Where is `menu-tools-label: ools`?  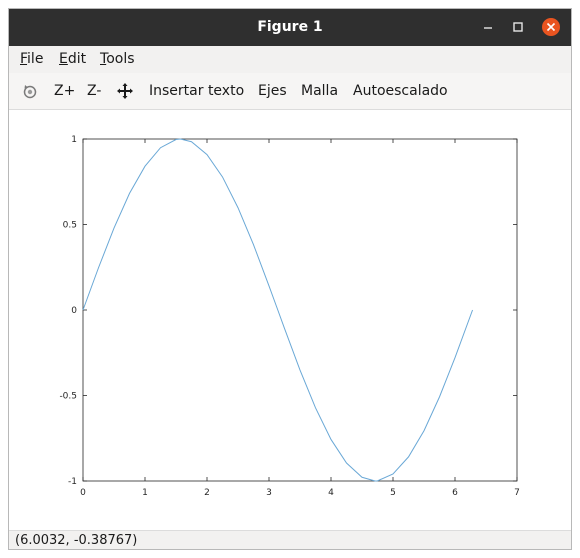 menu-tools-label: ools is located at coordinates (120, 59).